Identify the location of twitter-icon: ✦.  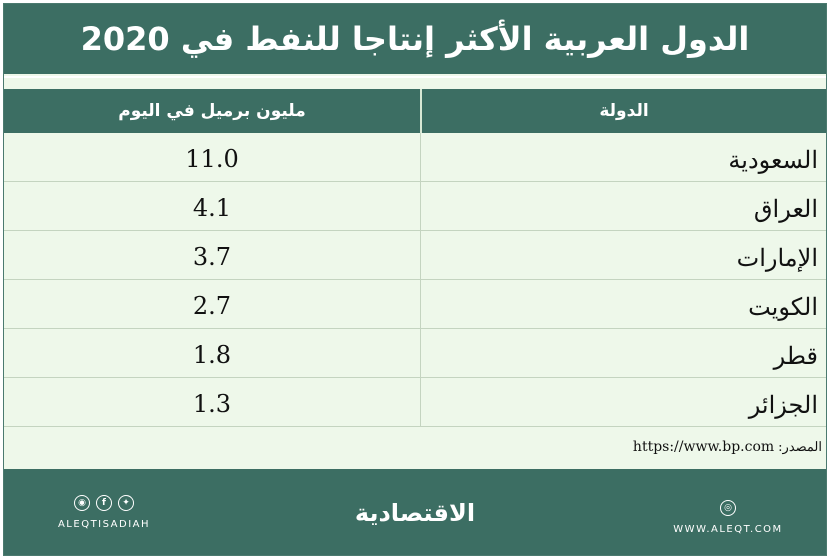
(126, 503).